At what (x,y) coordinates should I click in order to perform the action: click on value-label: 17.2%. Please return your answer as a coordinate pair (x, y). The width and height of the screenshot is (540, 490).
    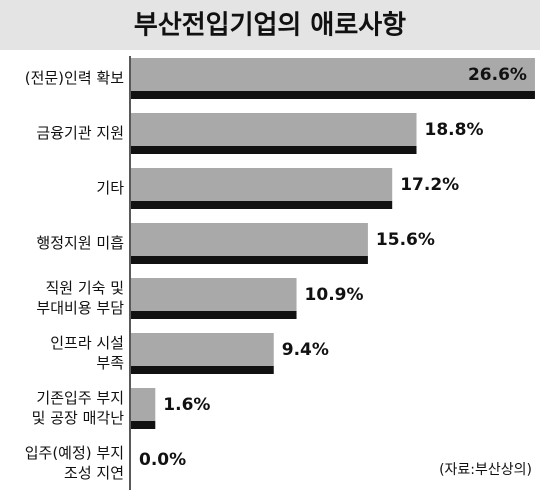
    Looking at the image, I should click on (429, 185).